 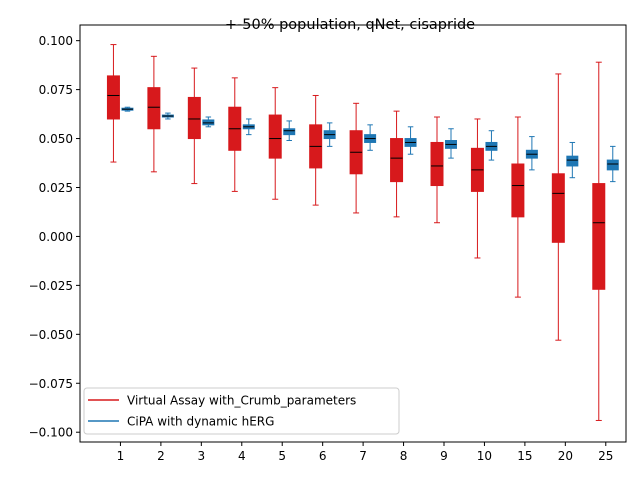 What do you see at coordinates (51, 335) in the screenshot?
I see `y-tick-label: −0.050` at bounding box center [51, 335].